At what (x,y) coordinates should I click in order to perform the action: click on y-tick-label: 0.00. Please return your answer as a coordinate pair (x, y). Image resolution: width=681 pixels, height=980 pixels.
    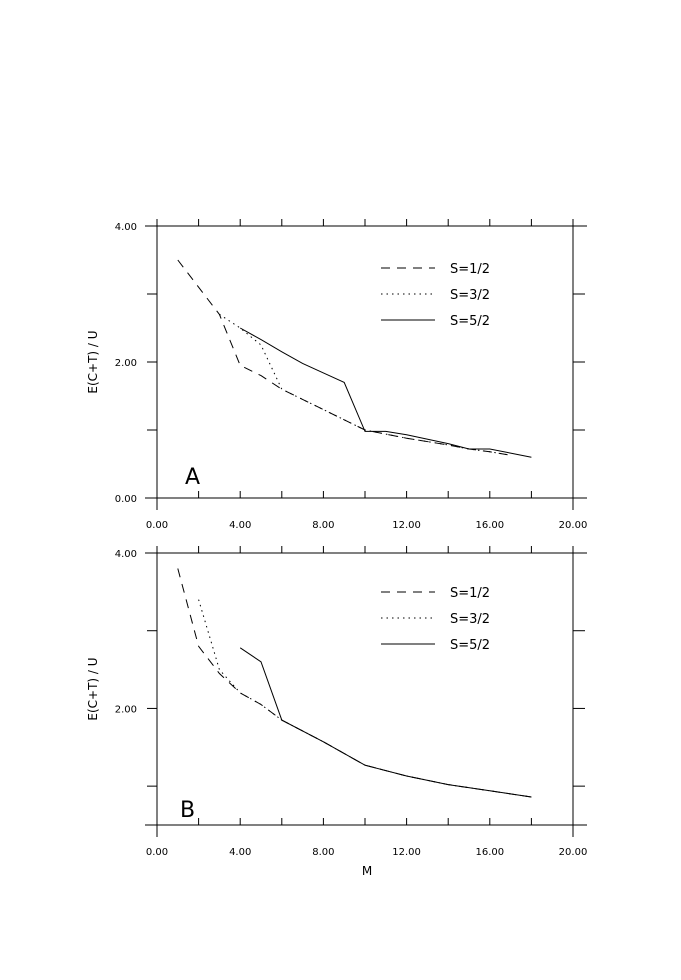
    Looking at the image, I should click on (126, 499).